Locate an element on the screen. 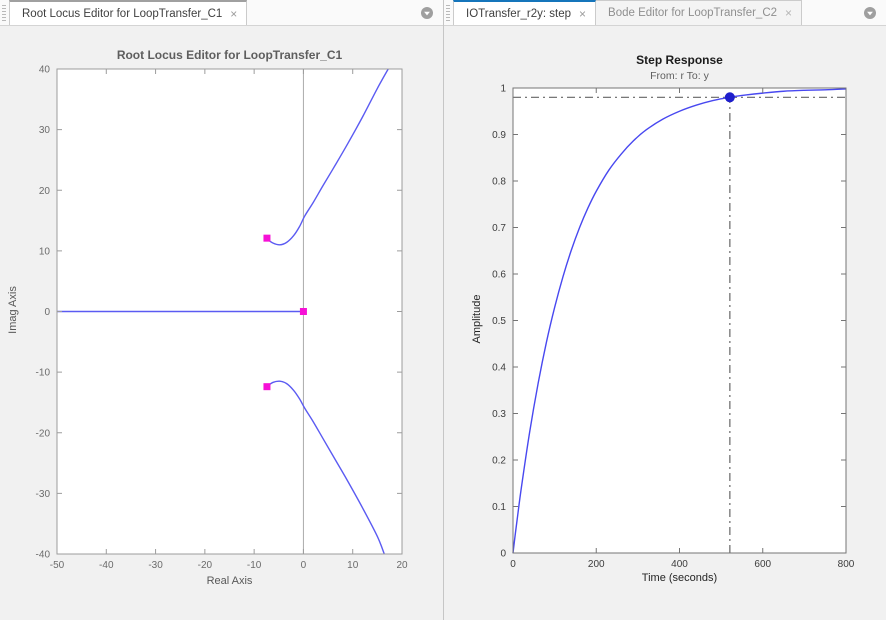 This screenshot has width=886, height=620. x-tick-label: 400 is located at coordinates (679, 564).